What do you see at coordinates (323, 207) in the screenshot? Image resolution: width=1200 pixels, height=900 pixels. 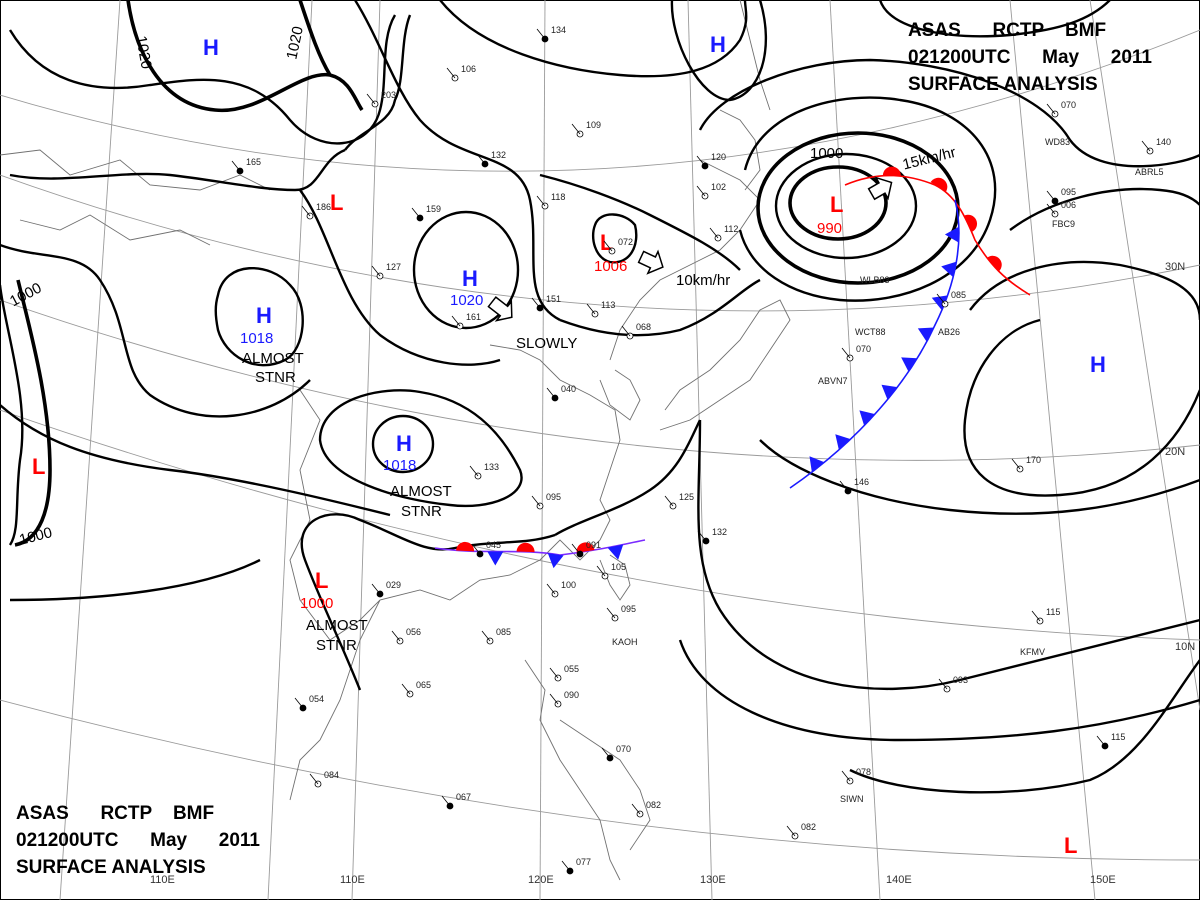 I see `station-pressure: 186` at bounding box center [323, 207].